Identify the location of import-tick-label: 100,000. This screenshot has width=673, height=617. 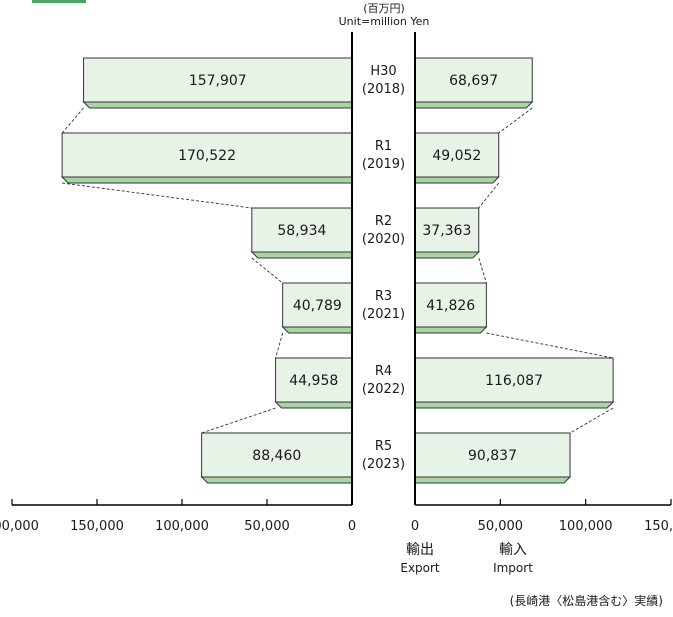
(586, 526).